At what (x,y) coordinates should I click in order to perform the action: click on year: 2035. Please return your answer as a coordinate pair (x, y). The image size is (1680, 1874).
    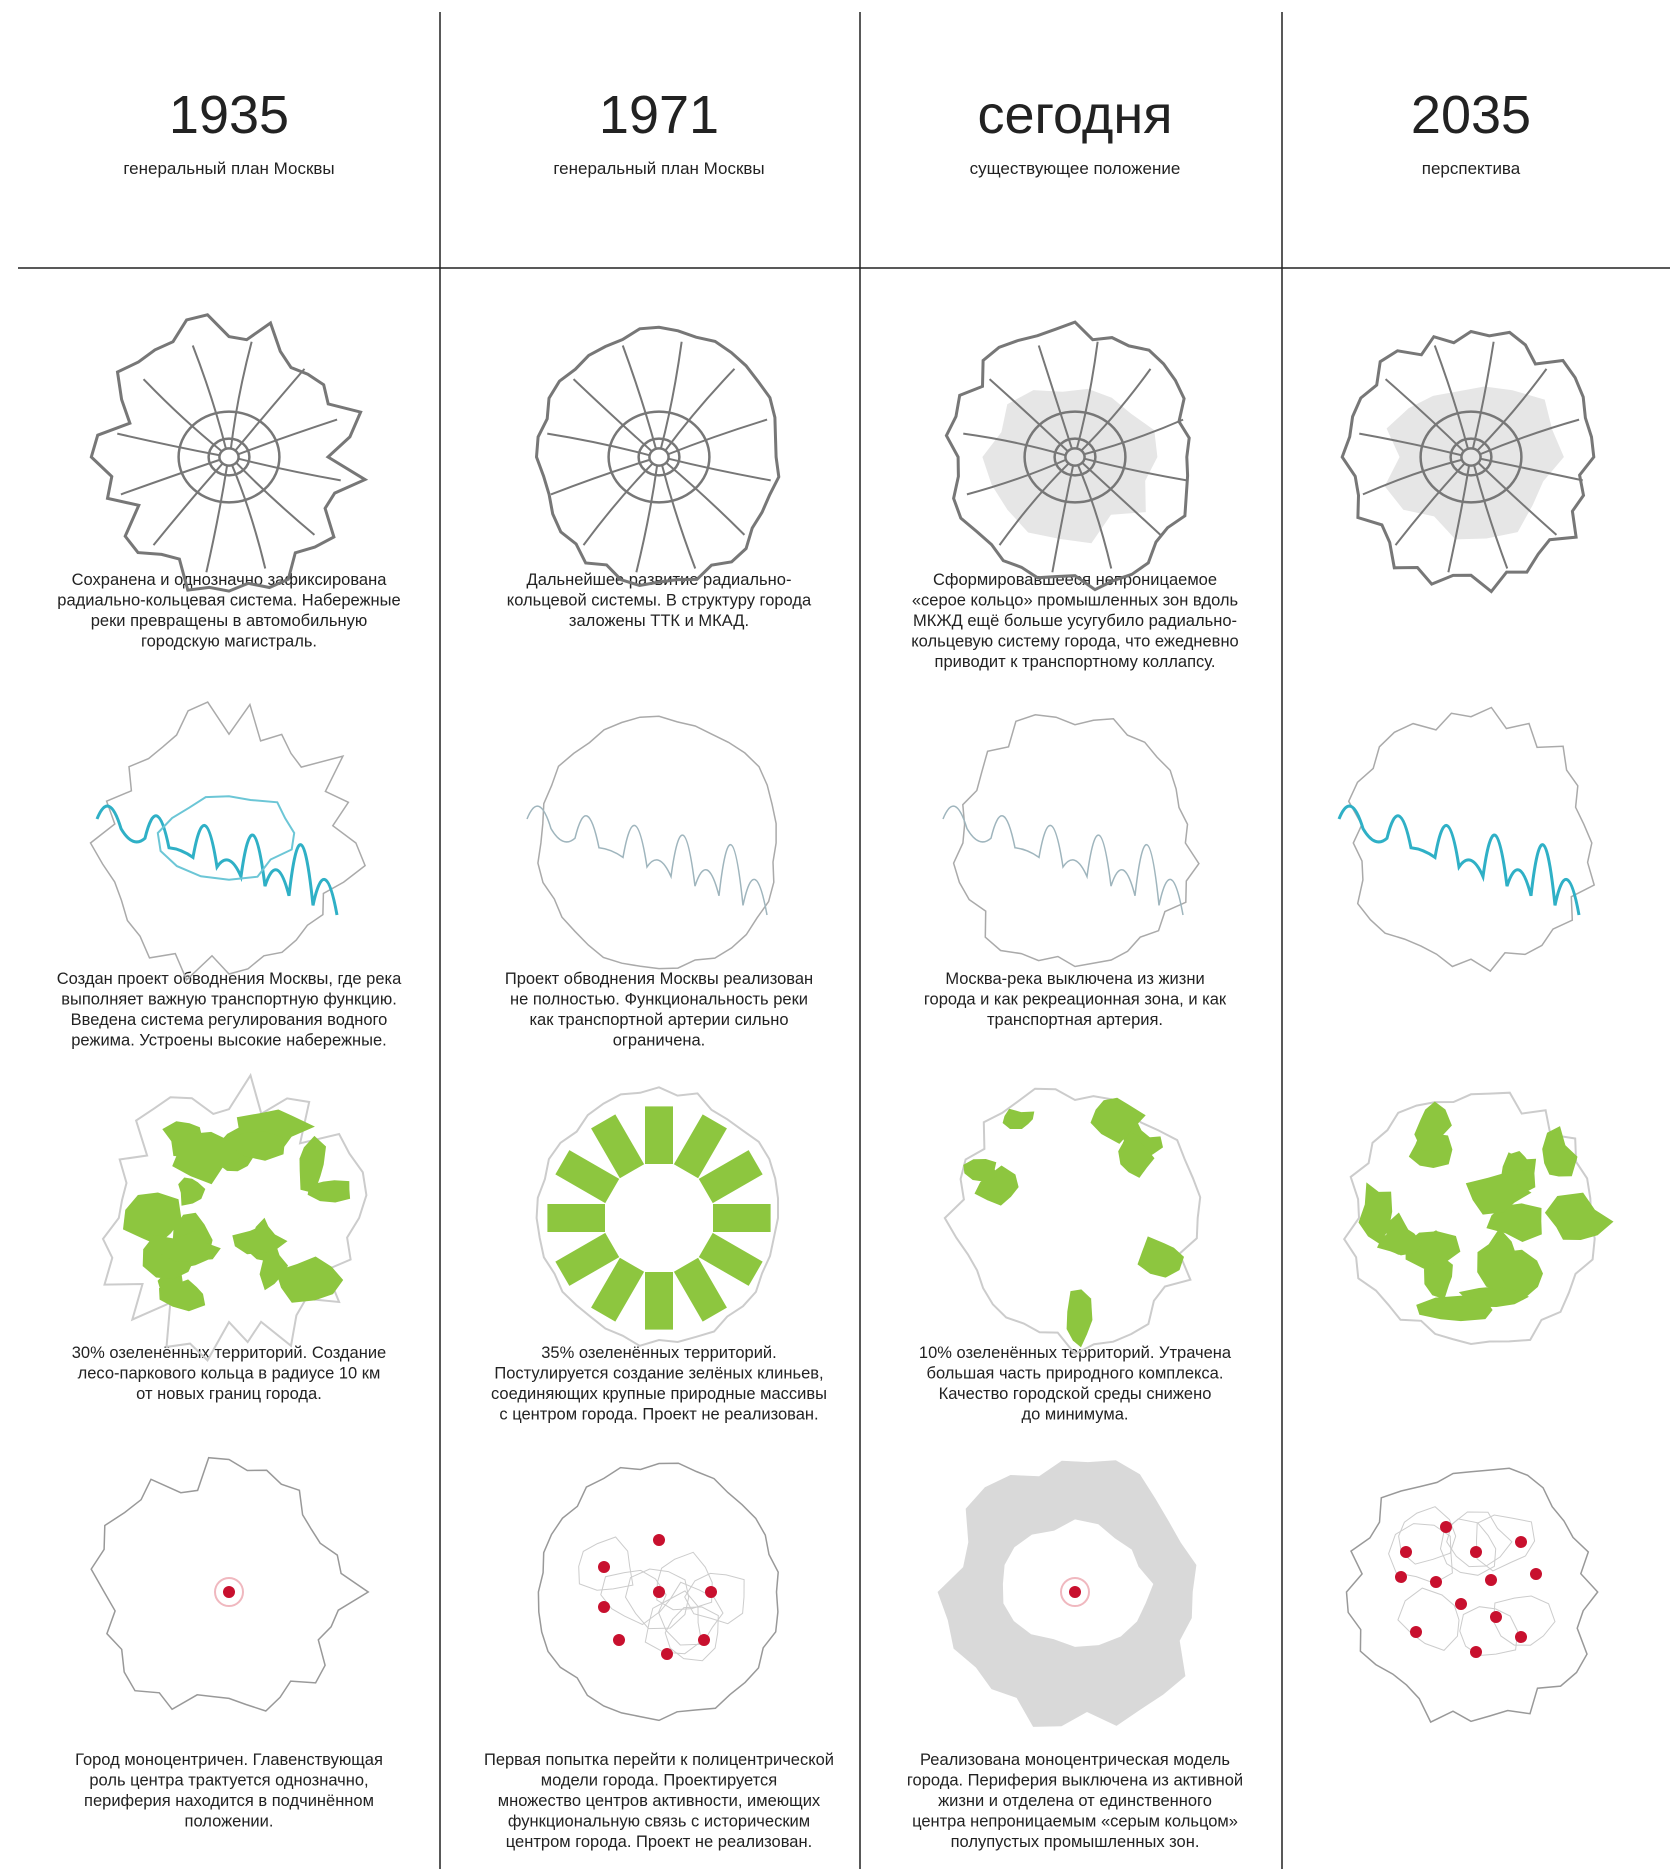
    Looking at the image, I should click on (1471, 115).